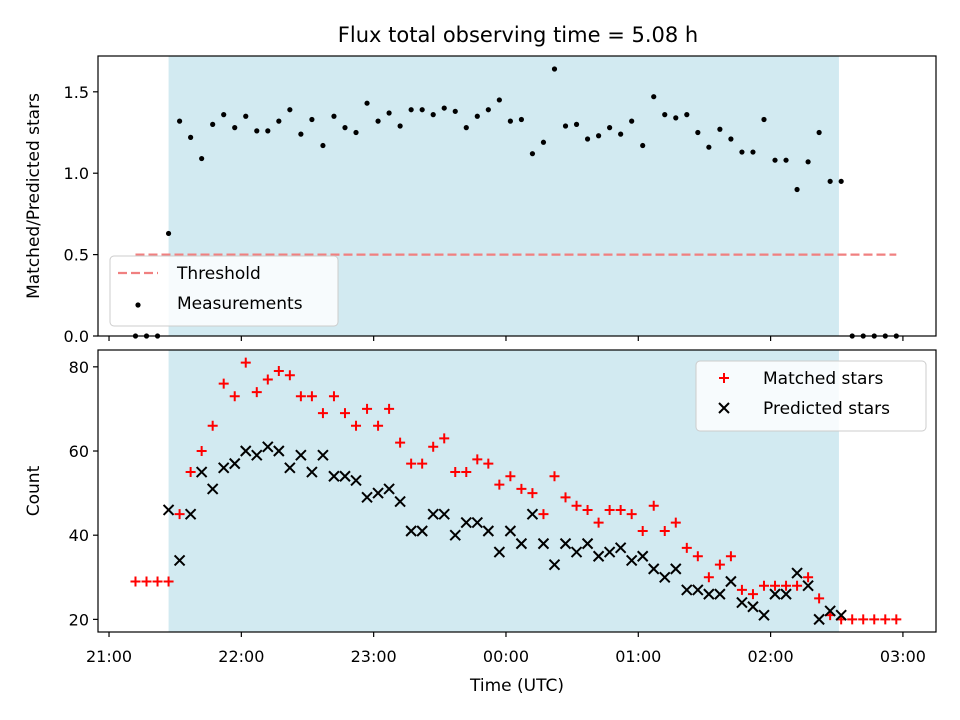  I want to click on legend: Threshold Measurements, so click(224, 291).